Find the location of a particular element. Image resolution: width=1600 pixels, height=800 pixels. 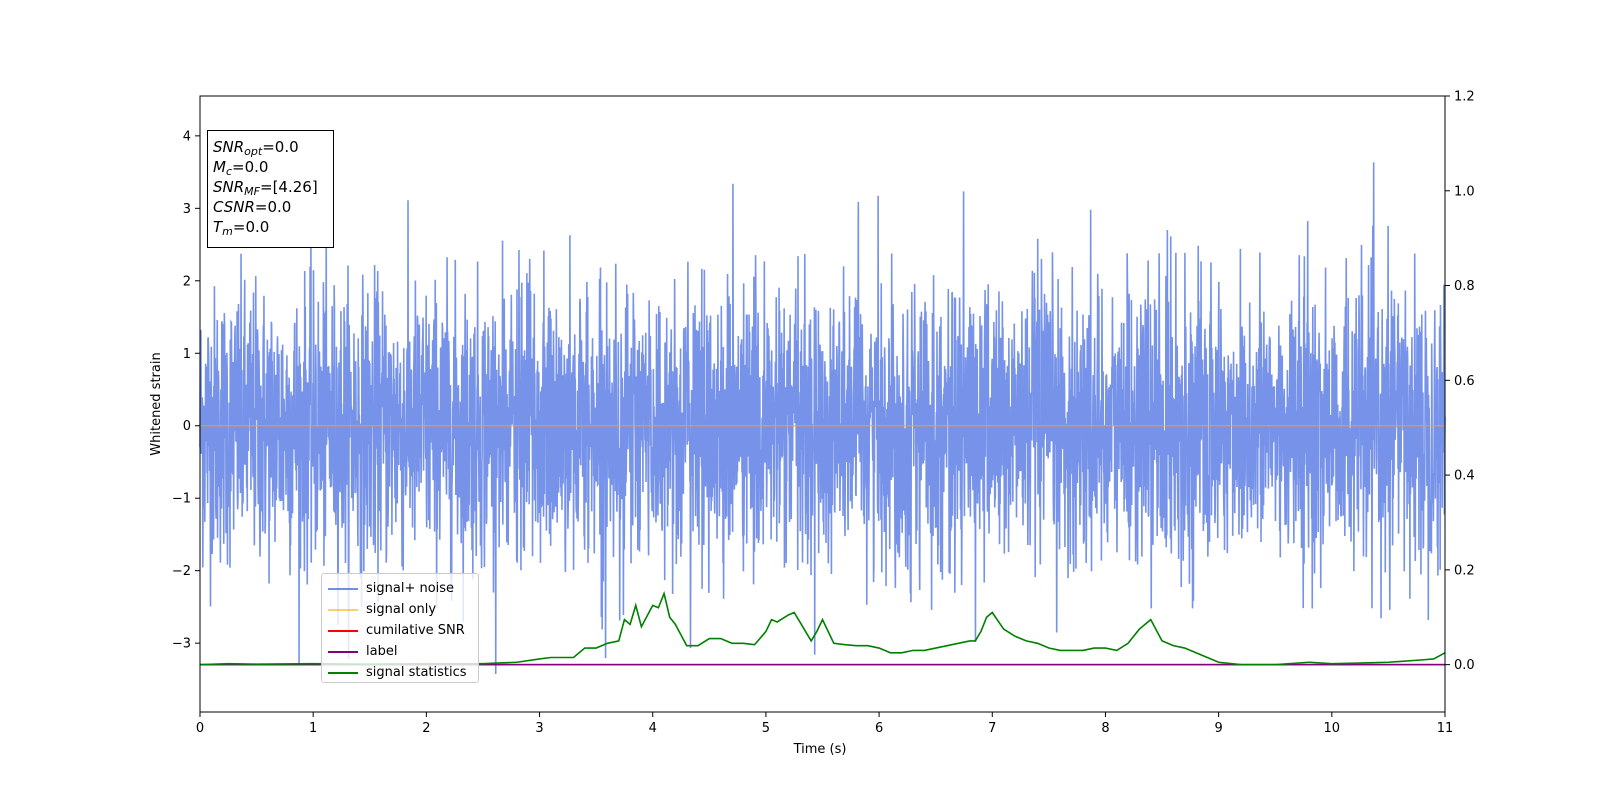

y2-tick-label: 1.2 is located at coordinates (1464, 97).